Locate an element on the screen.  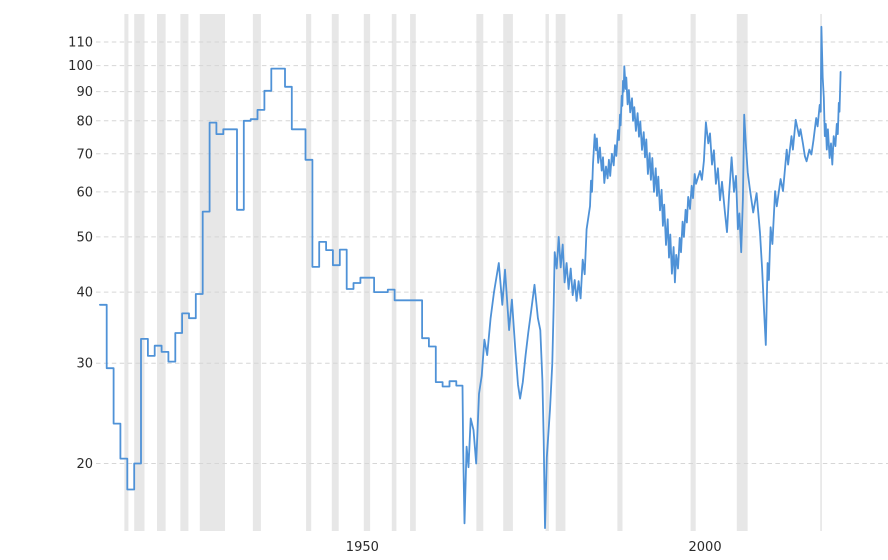
y-tick-label: 60 is located at coordinates (84, 192).